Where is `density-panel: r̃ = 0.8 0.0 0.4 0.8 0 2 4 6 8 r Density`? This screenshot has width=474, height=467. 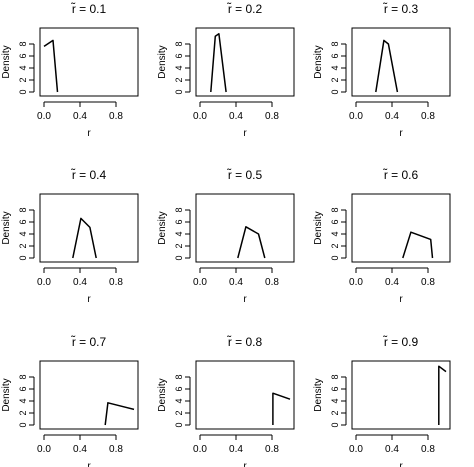
density-panel: r̃ = 0.8 0.0 0.4 0.8 0 2 4 6 8 r Density is located at coordinates (226, 400).